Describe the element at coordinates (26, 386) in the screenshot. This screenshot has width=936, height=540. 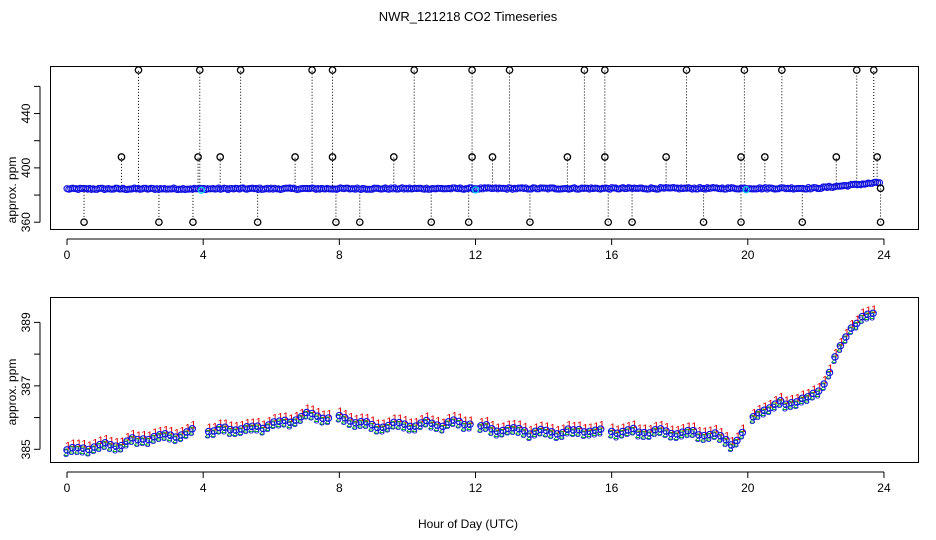
I see `y-tick-label: 387` at that location.